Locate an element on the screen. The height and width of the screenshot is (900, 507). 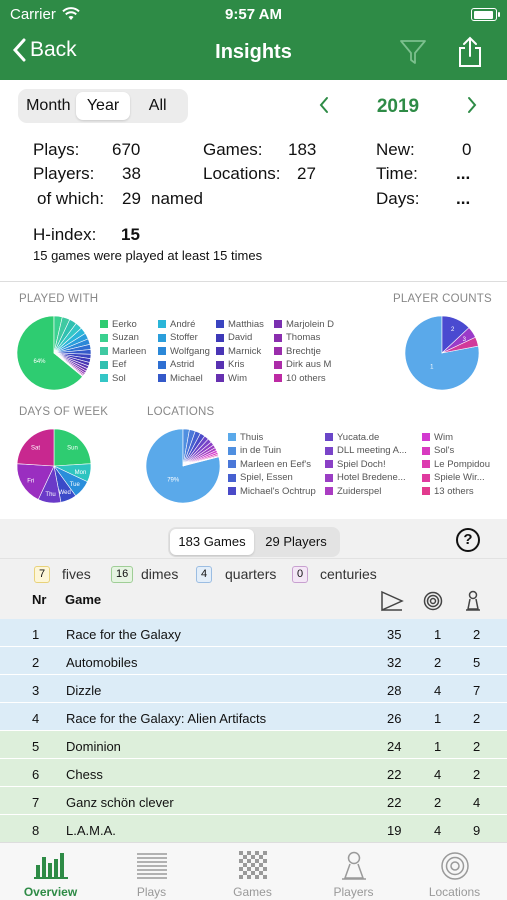
player-counts-pie-chart: 1 2 3 is located at coordinates (442, 353).